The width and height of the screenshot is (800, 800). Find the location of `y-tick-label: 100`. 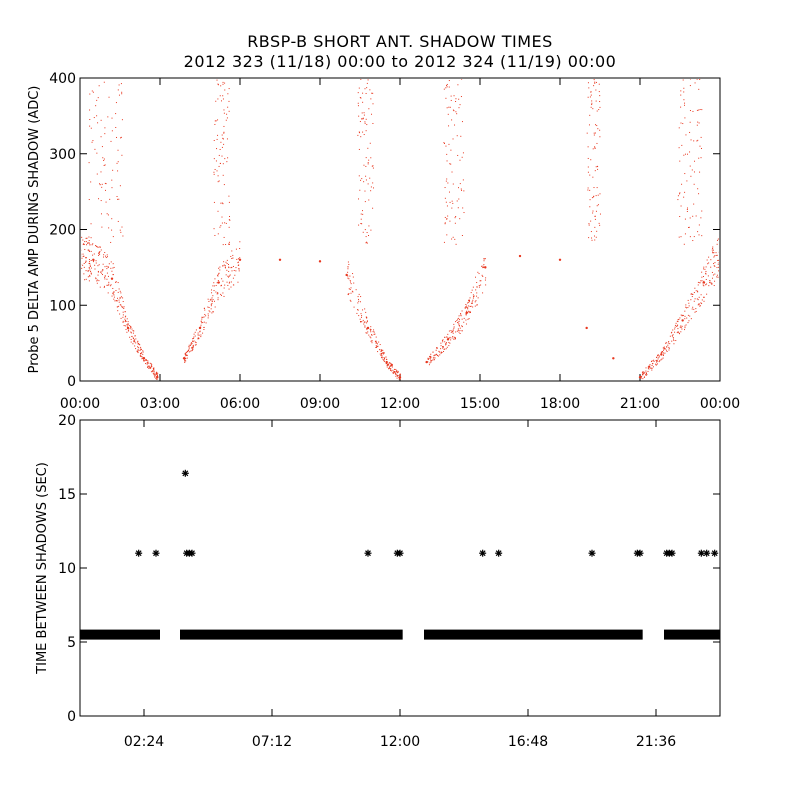

y-tick-label: 100 is located at coordinates (62, 306).